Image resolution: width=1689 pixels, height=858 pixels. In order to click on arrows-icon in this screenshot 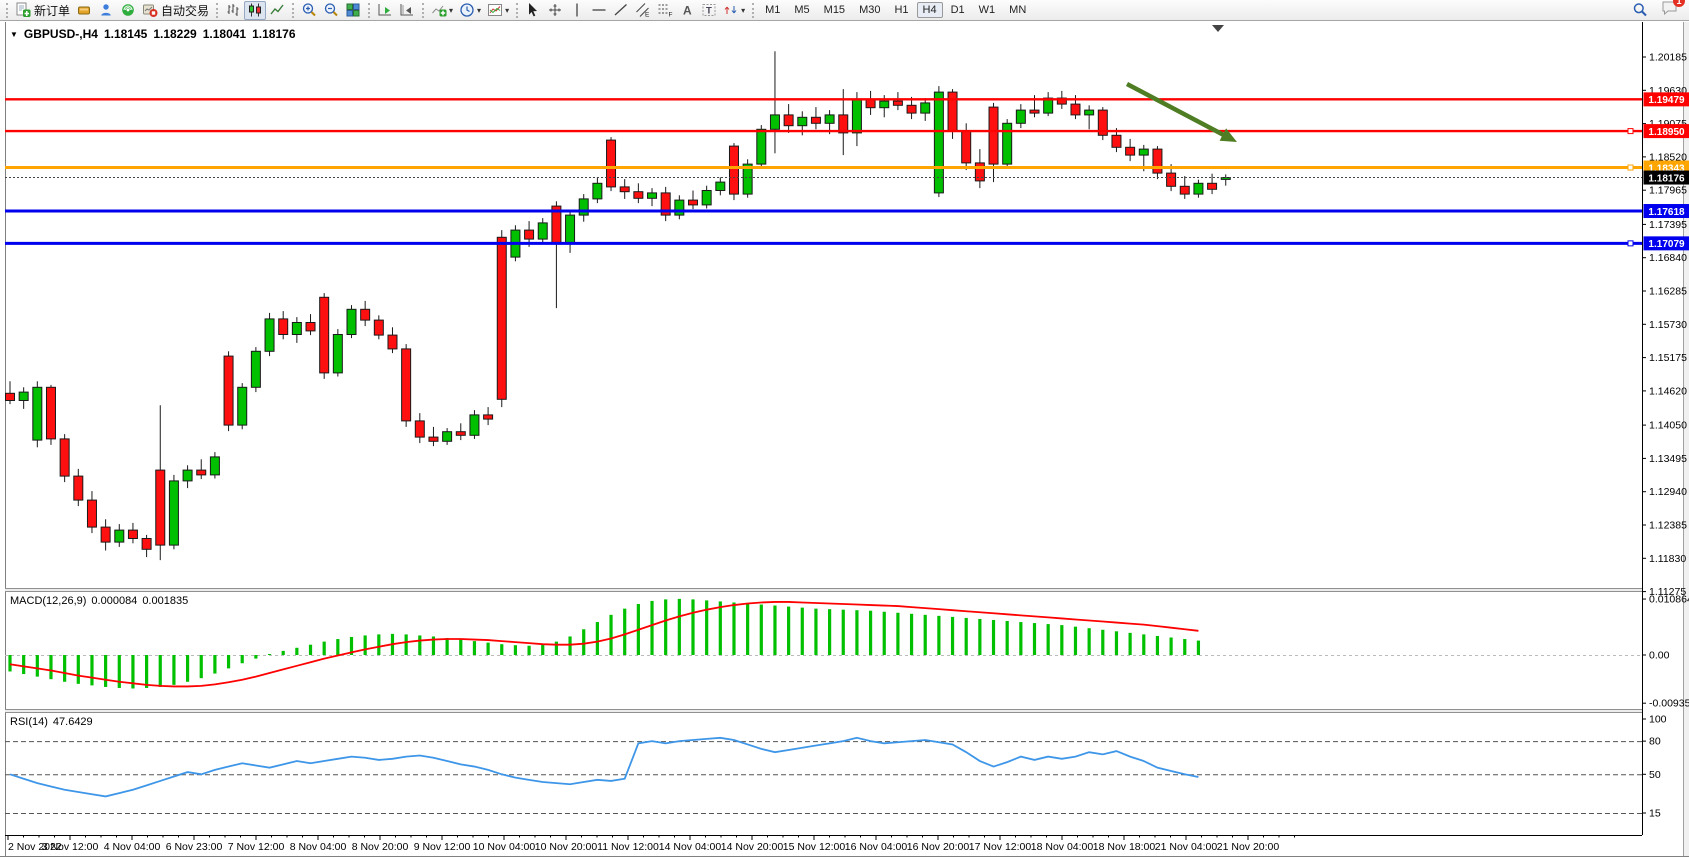, I will do `click(731, 10)`.